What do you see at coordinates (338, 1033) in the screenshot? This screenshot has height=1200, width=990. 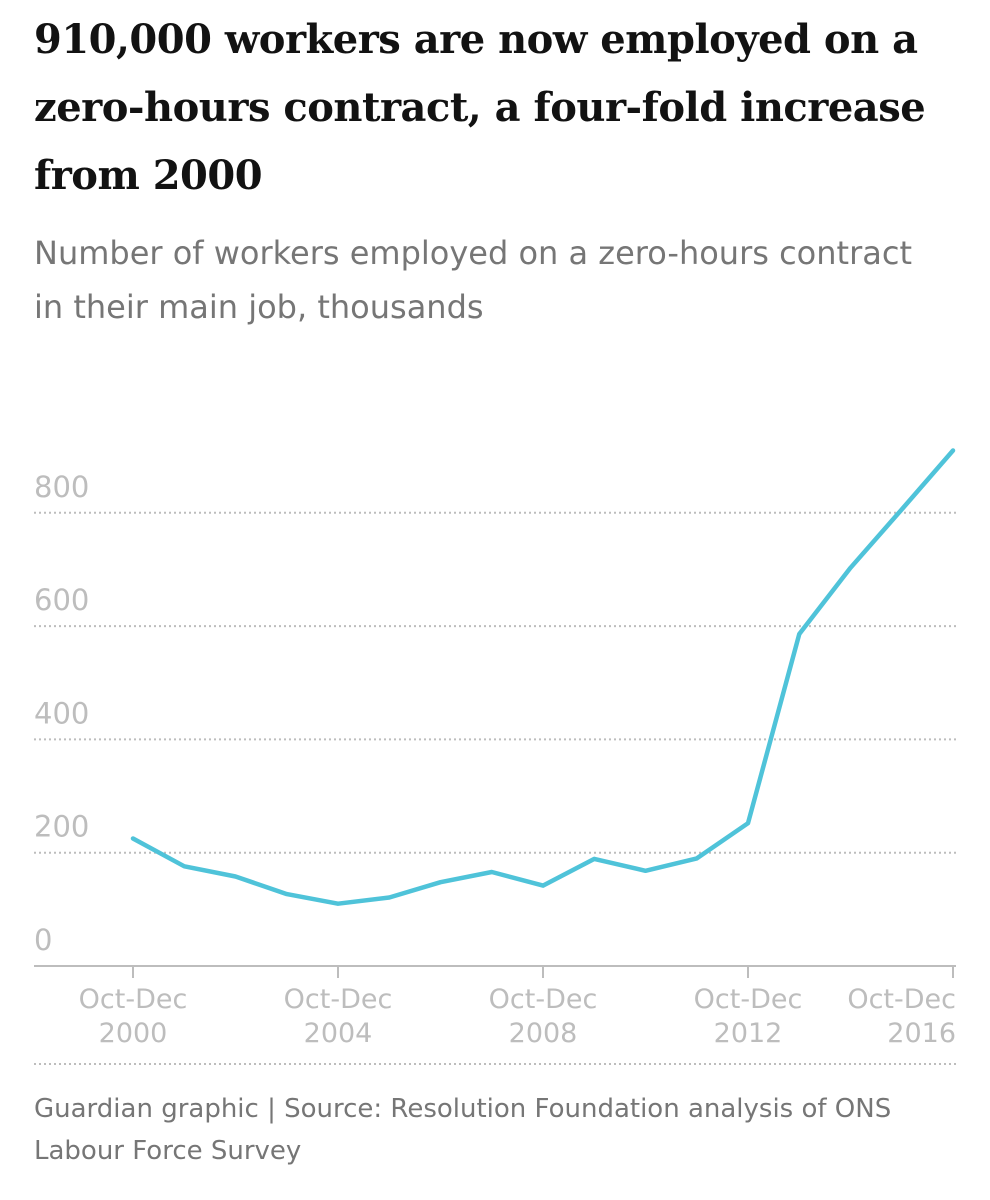 I see `x-tick-label: 2004` at bounding box center [338, 1033].